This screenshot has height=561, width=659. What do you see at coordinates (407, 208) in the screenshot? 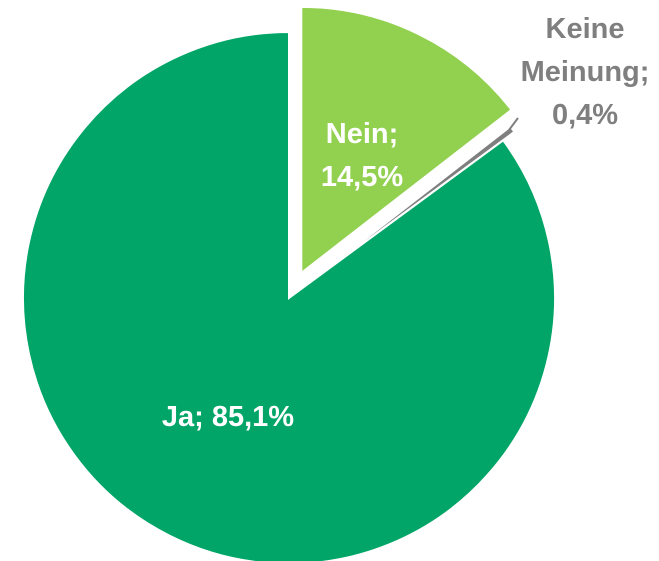
I see `pie-slice` at bounding box center [407, 208].